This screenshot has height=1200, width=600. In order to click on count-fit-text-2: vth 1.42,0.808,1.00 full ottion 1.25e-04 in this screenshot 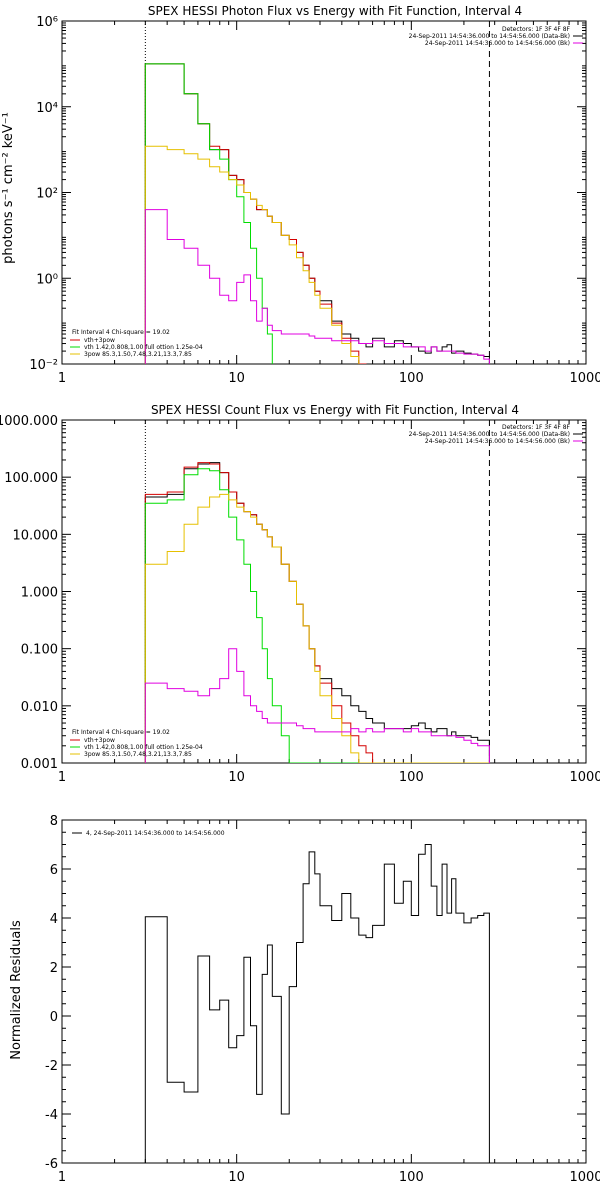, I will do `click(143, 747)`.